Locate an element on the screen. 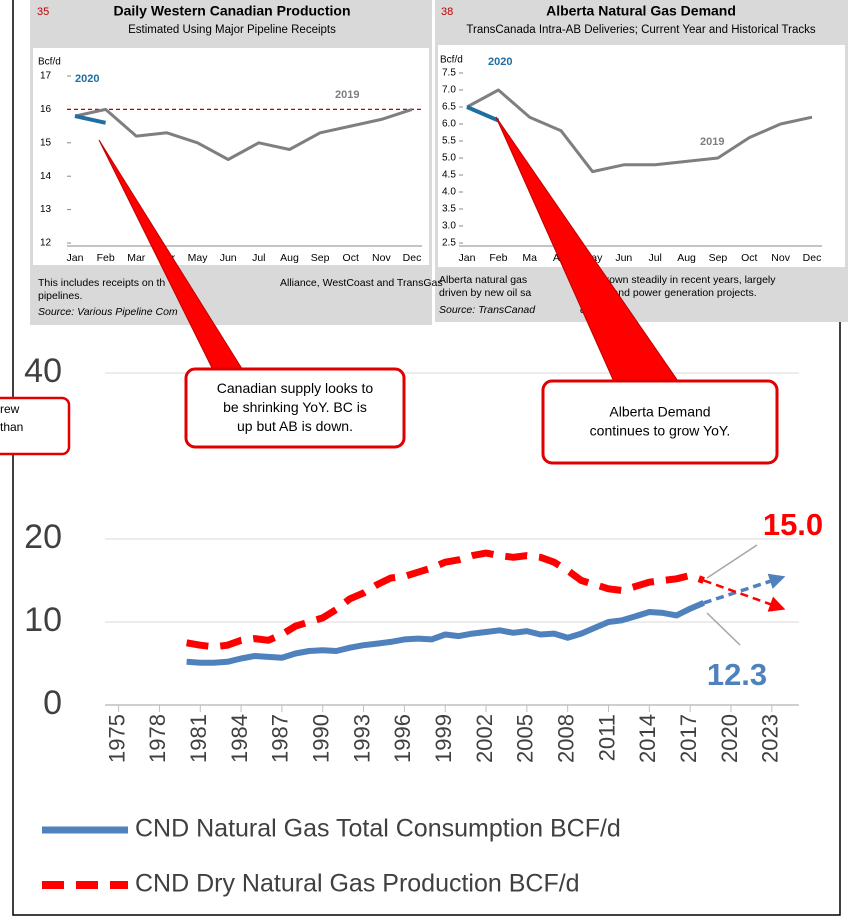 The image size is (856, 917). partial-callout-text: than is located at coordinates (11, 427).